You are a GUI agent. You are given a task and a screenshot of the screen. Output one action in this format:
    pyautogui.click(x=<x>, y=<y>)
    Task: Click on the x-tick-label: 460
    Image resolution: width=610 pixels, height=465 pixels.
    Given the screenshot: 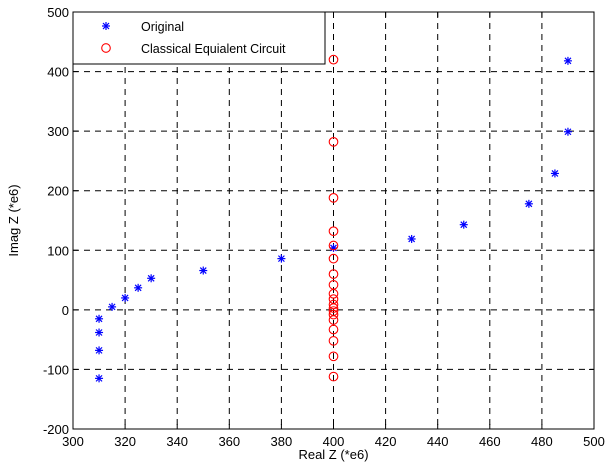 What is the action you would take?
    pyautogui.click(x=490, y=441)
    